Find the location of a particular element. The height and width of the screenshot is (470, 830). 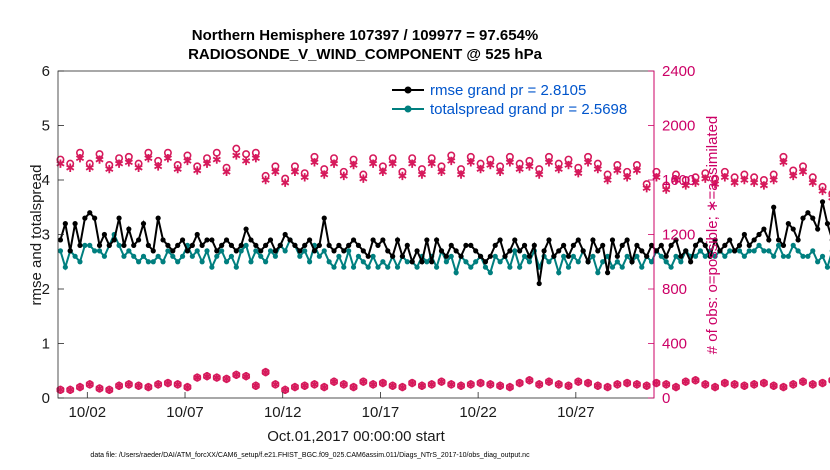

y-tick-label-left: 5 is located at coordinates (46, 126).